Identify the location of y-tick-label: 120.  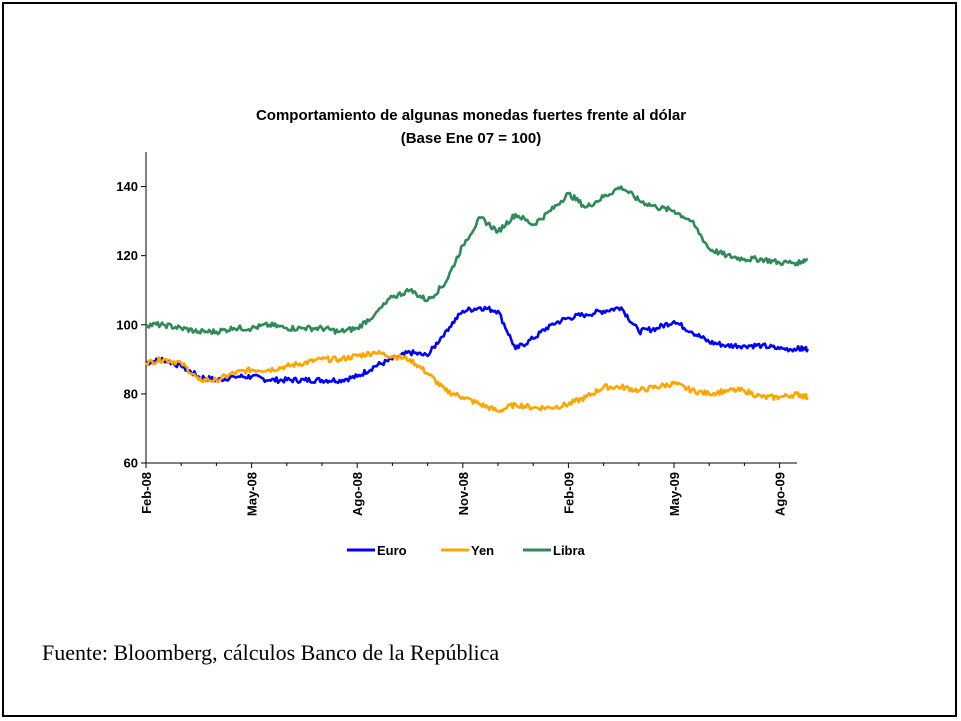
(127, 255).